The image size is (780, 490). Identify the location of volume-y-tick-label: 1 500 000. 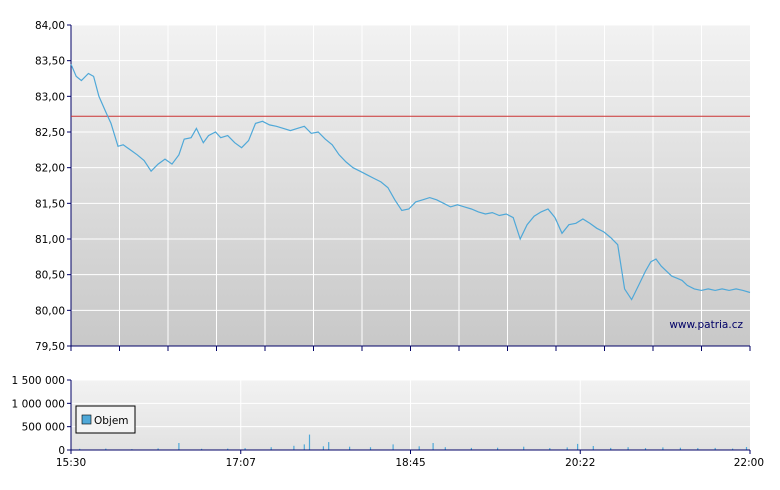
(38, 381).